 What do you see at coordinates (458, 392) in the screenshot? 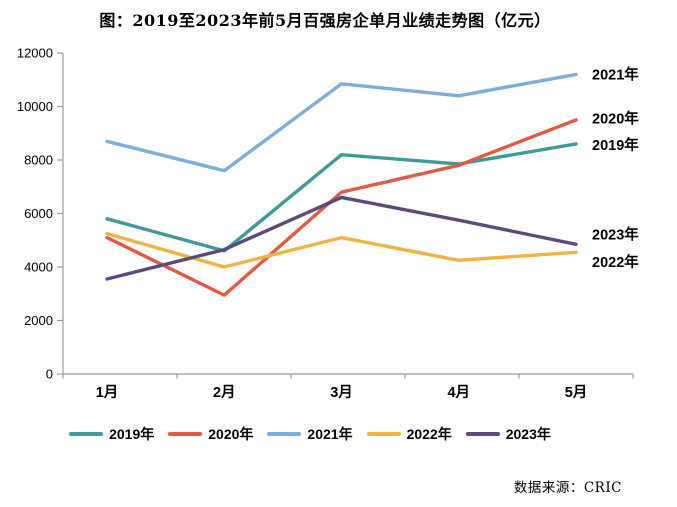
I see `x-tick-label: 4月` at bounding box center [458, 392].